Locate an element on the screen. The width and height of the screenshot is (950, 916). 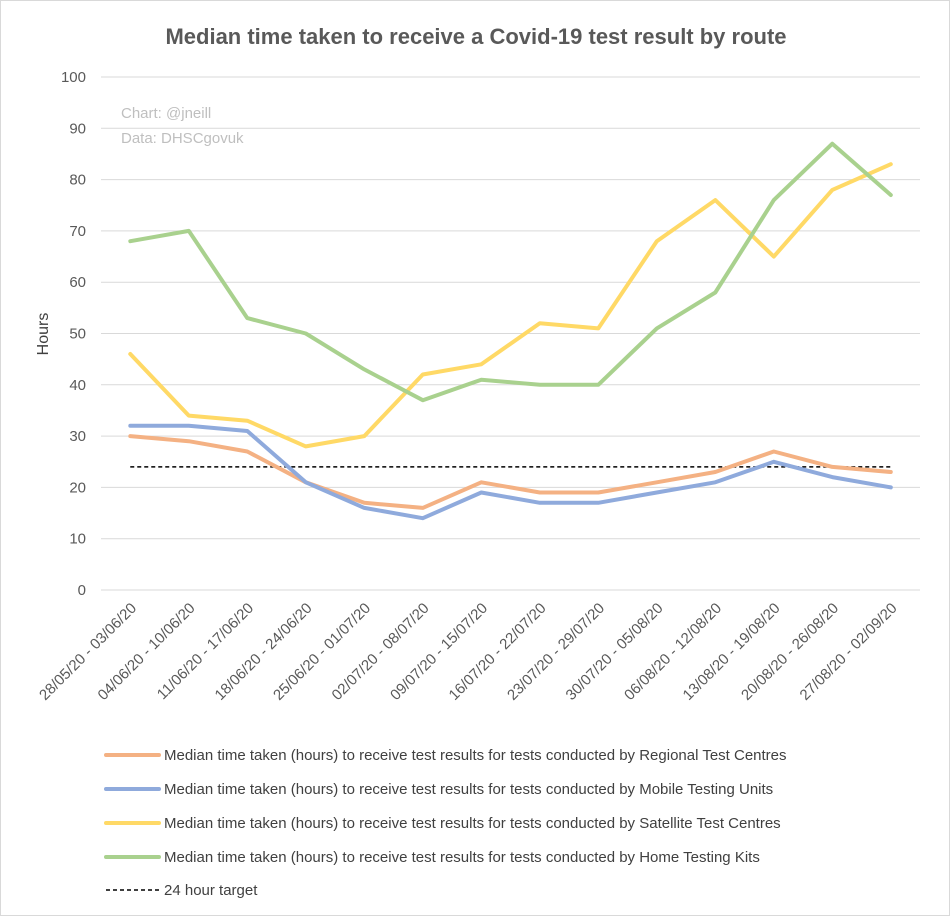
x-tick-label: 20/08/20 - 26/08/20 is located at coordinates (790, 652).